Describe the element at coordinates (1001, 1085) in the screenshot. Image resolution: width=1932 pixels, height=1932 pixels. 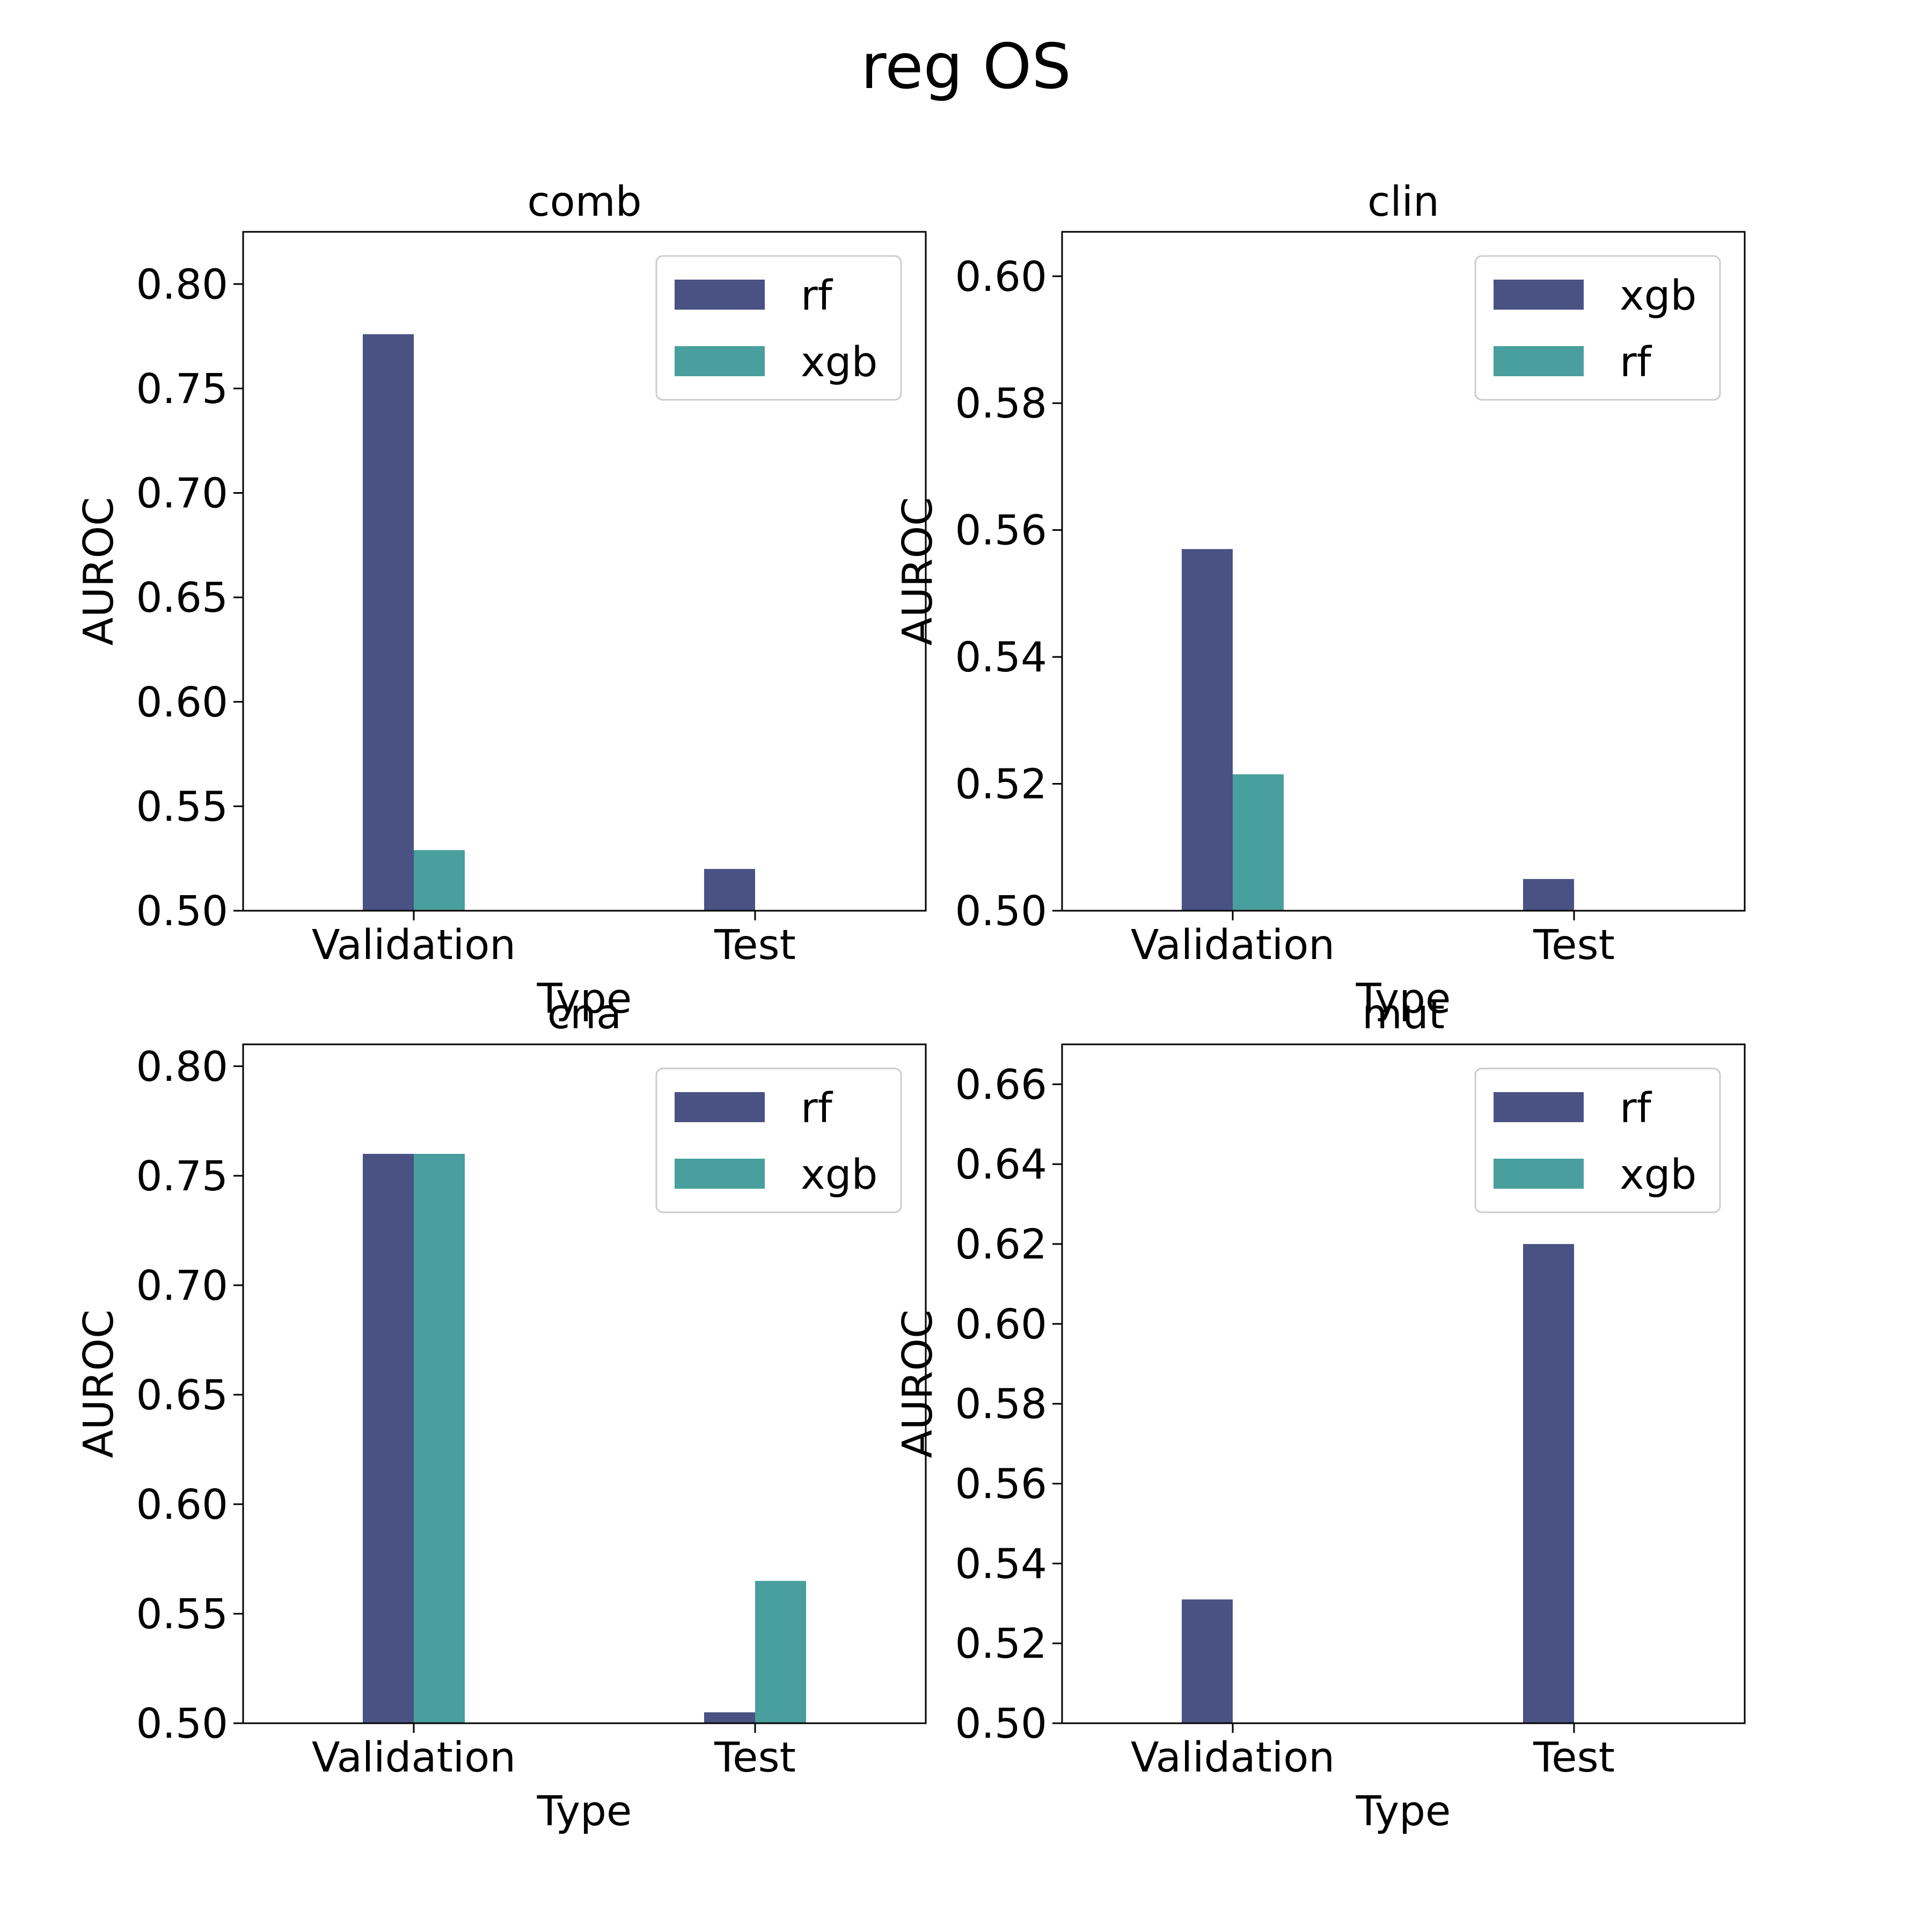
I see `y-tick-label: 0.66` at that location.